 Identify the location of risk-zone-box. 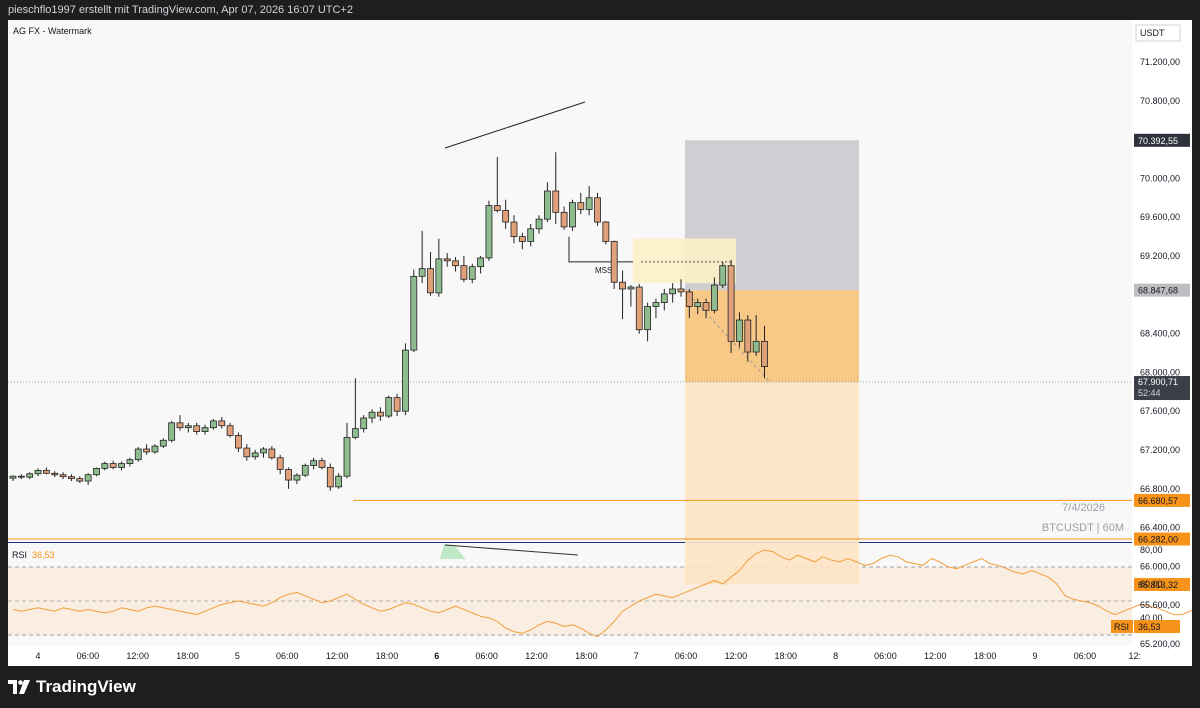
(772, 483).